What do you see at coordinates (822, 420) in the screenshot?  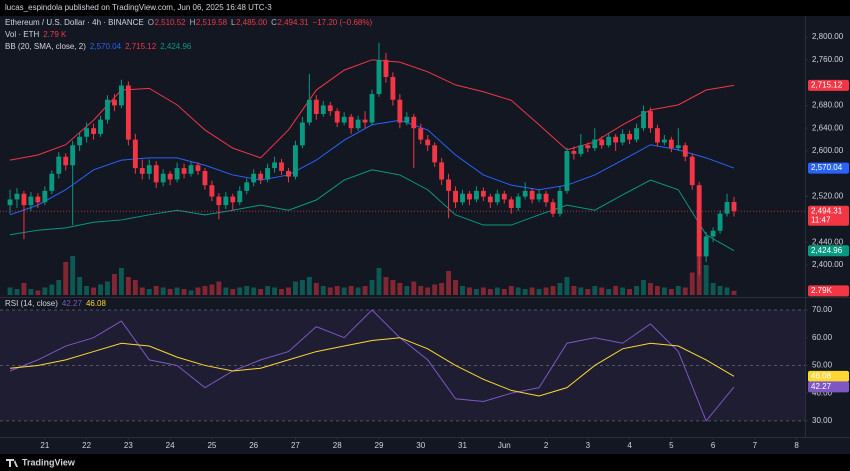 I see `rsi-tick-label: 30.00` at bounding box center [822, 420].